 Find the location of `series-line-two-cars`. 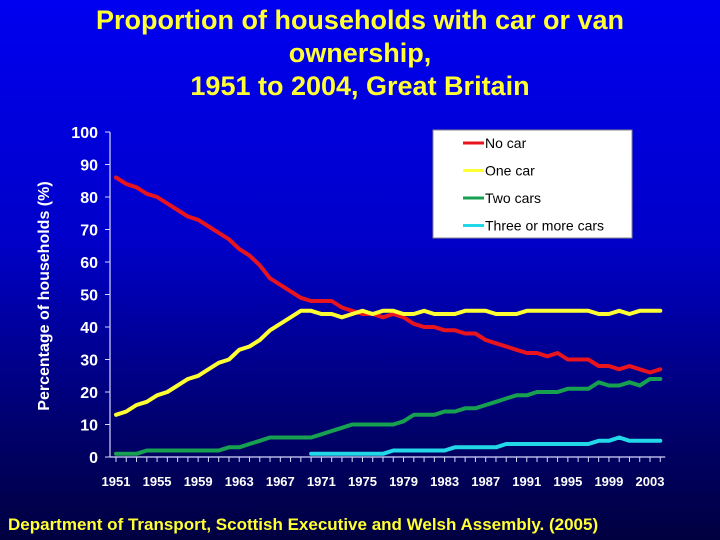

series-line-two-cars is located at coordinates (388, 416).